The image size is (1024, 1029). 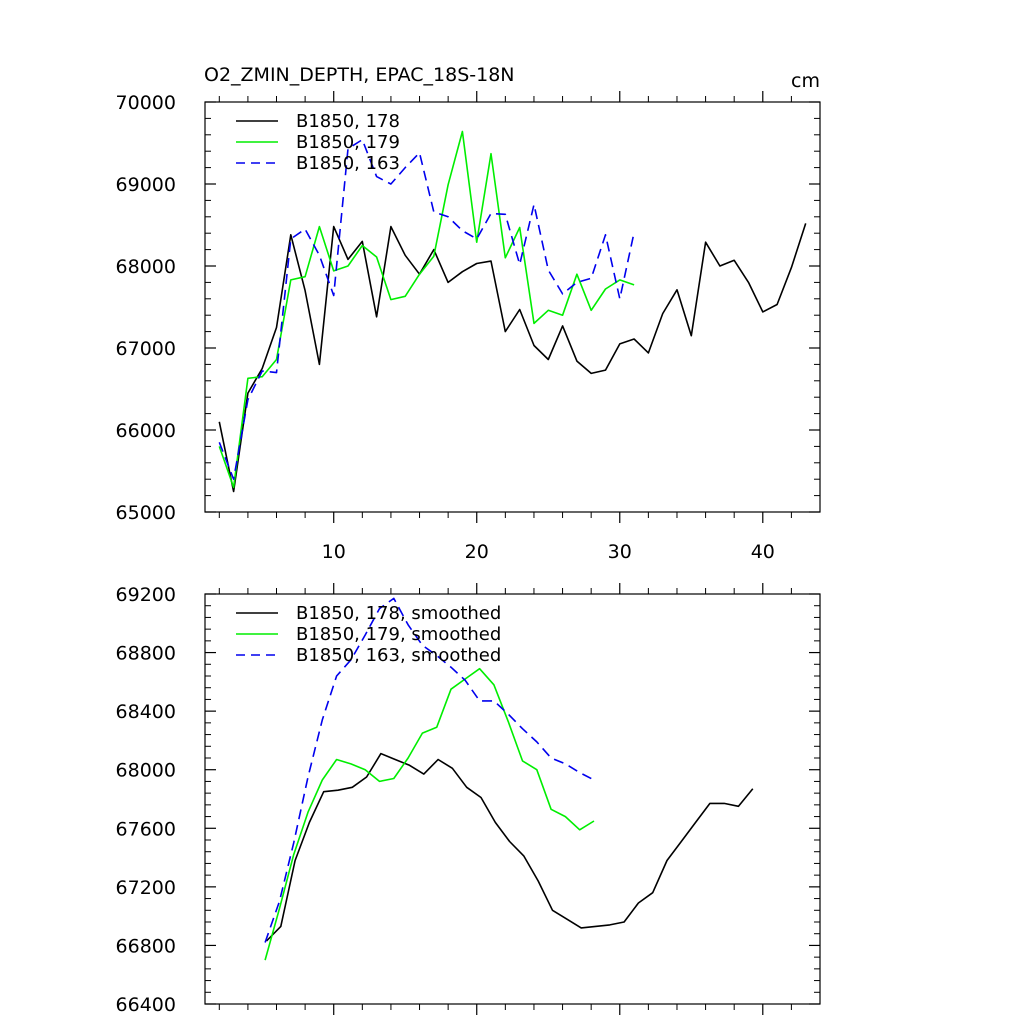 What do you see at coordinates (146, 595) in the screenshot?
I see `y-tick-label: 69200` at bounding box center [146, 595].